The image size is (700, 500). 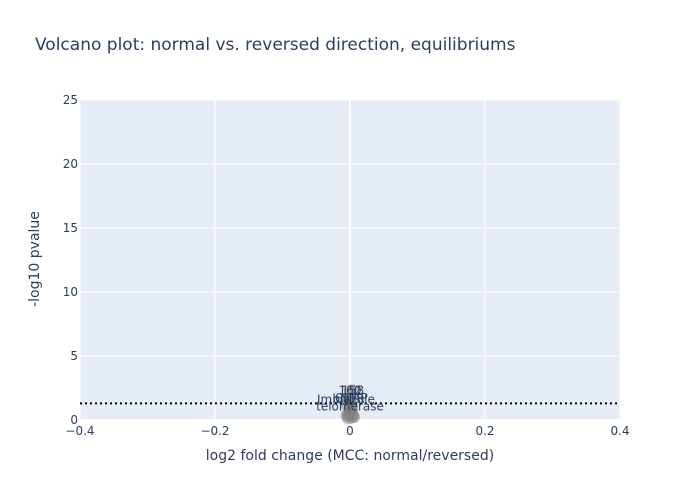 I want to click on y-tick-label: 0, so click(x=74, y=420).